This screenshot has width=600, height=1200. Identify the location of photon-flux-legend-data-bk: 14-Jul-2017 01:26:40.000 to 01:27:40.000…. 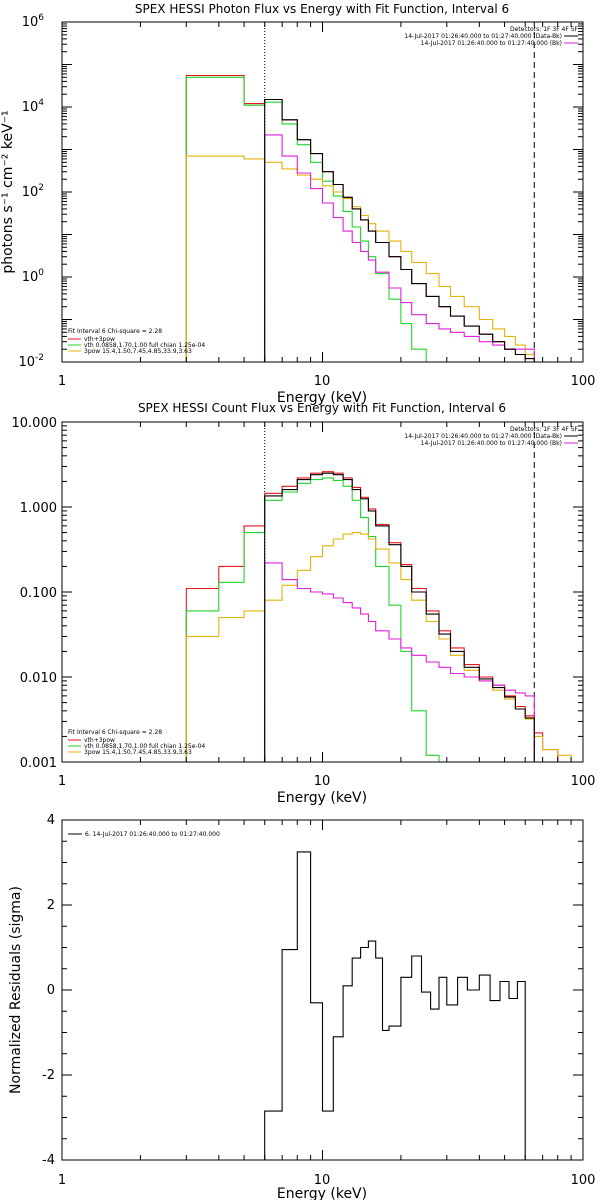
(483, 36).